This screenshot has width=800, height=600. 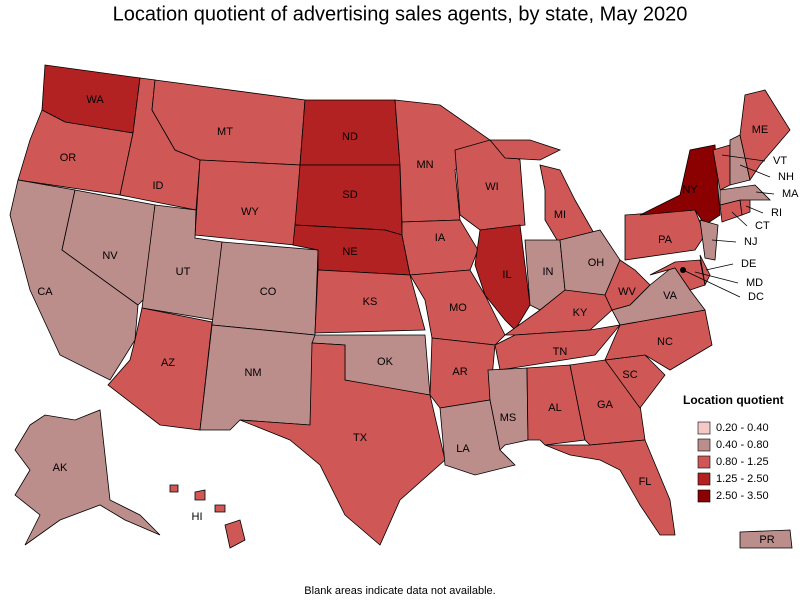 What do you see at coordinates (596, 263) in the screenshot?
I see `state-label: OH` at bounding box center [596, 263].